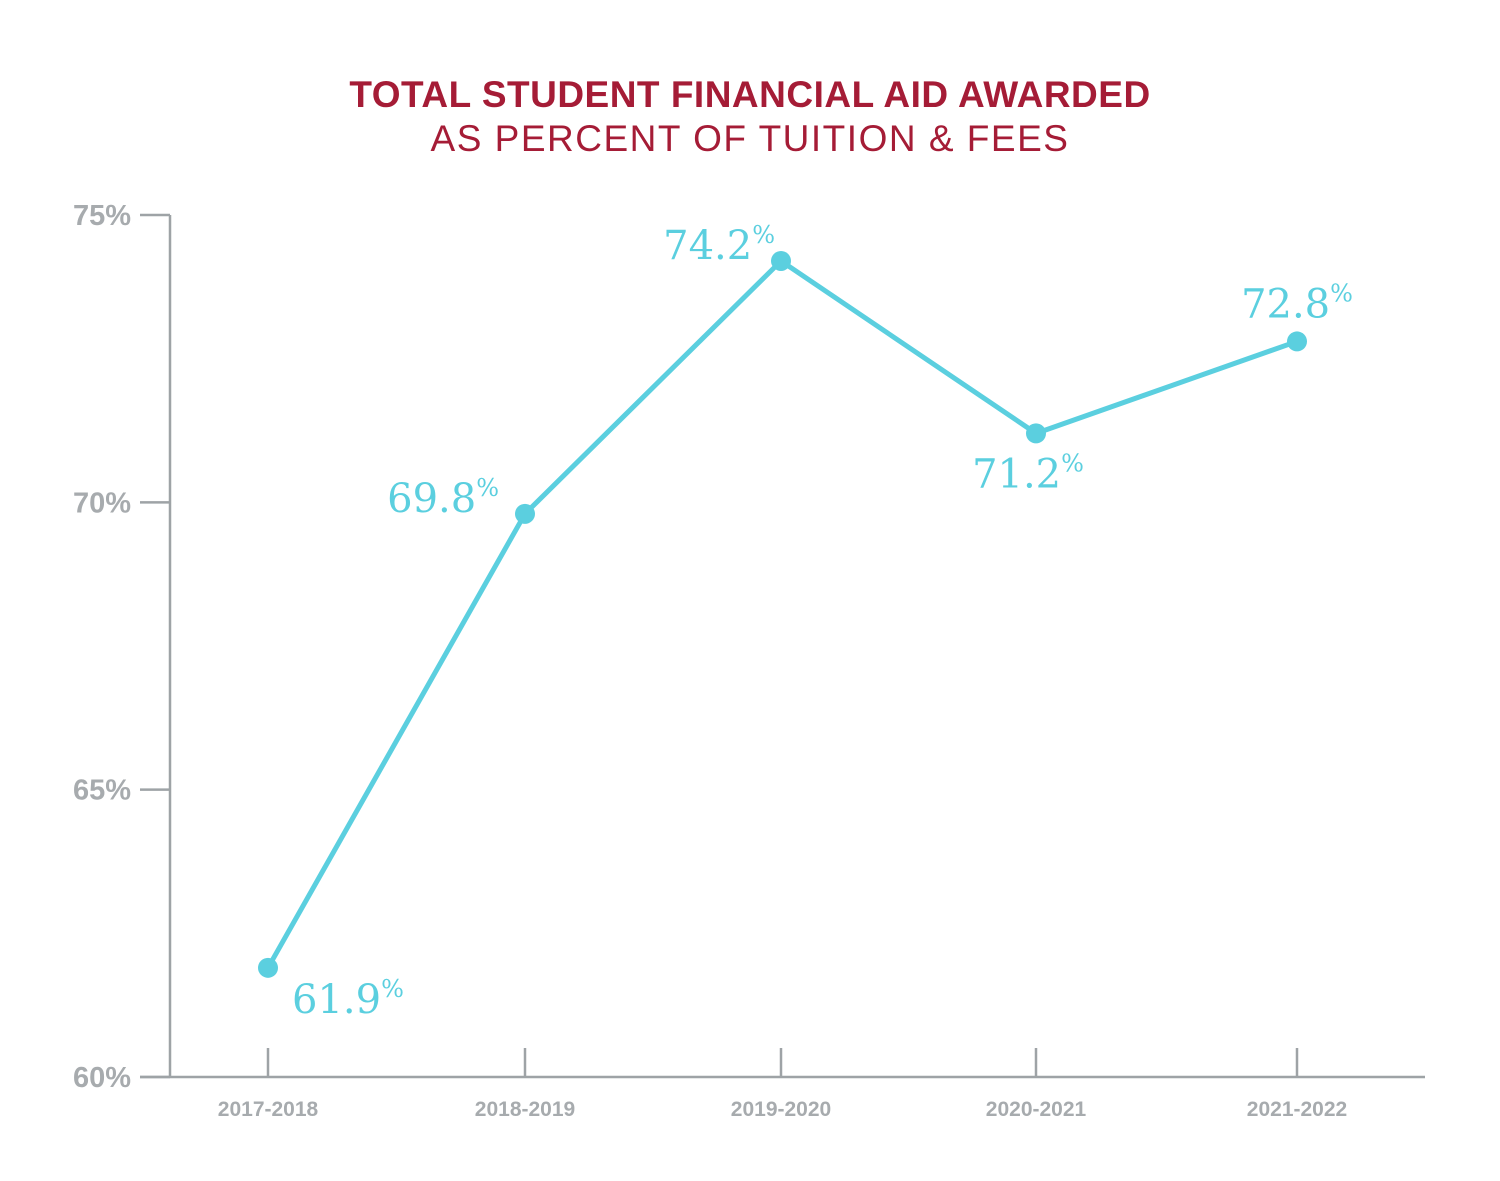 The width and height of the screenshot is (1500, 1181). Describe the element at coordinates (719, 245) in the screenshot. I see `data-label: 74.2%` at that location.